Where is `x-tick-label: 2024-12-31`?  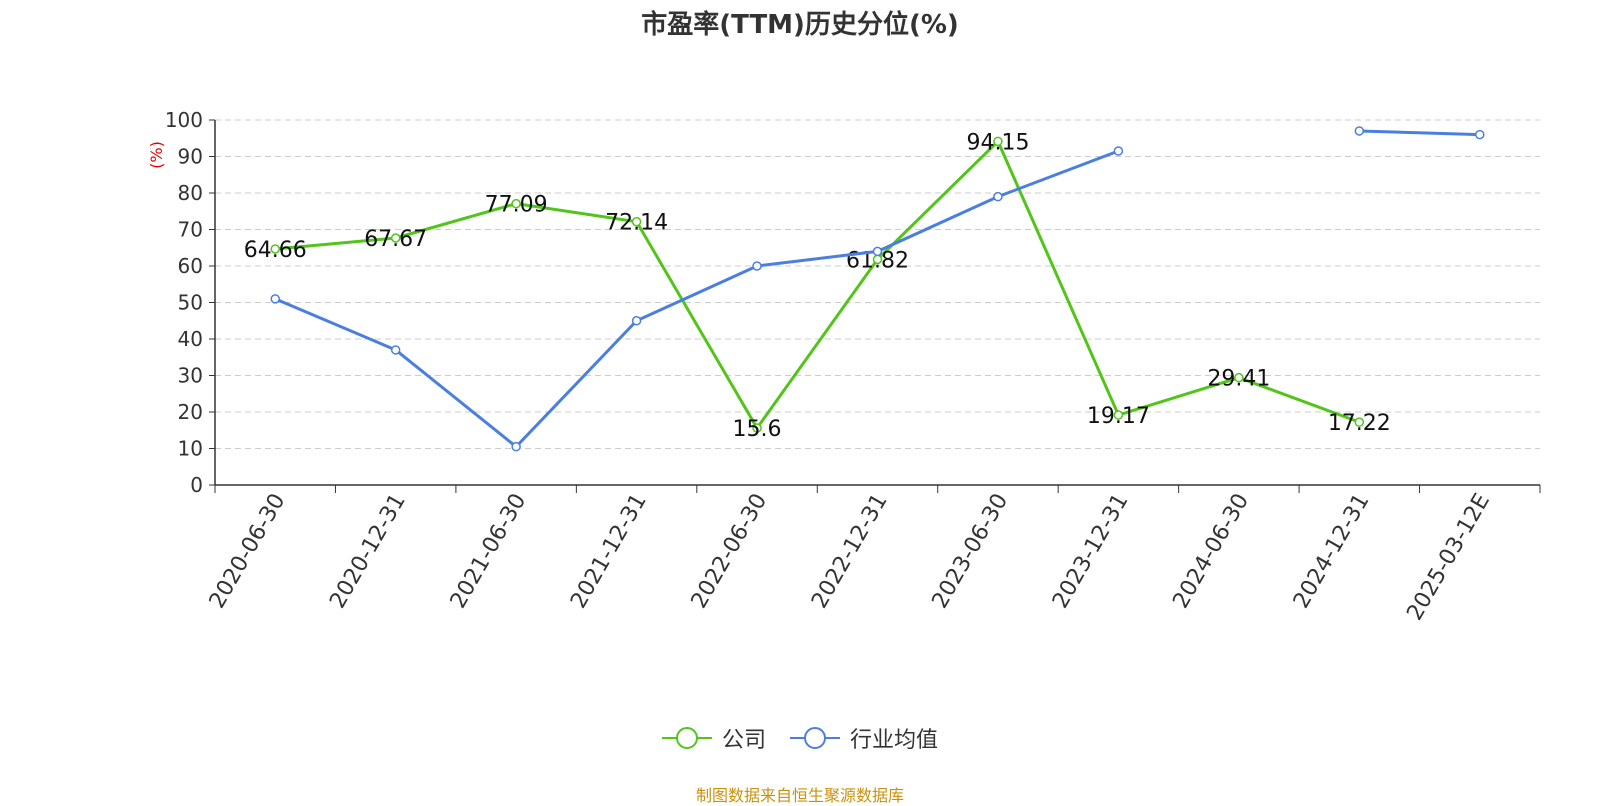 x-tick-label: 2024-12-31 is located at coordinates (1332, 551).